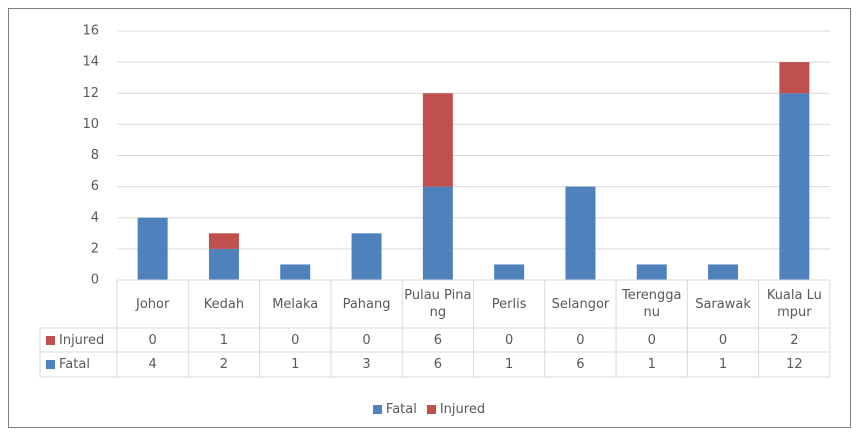 This screenshot has width=858, height=432. What do you see at coordinates (295, 304) in the screenshot?
I see `x-tick-label: Melaka` at bounding box center [295, 304].